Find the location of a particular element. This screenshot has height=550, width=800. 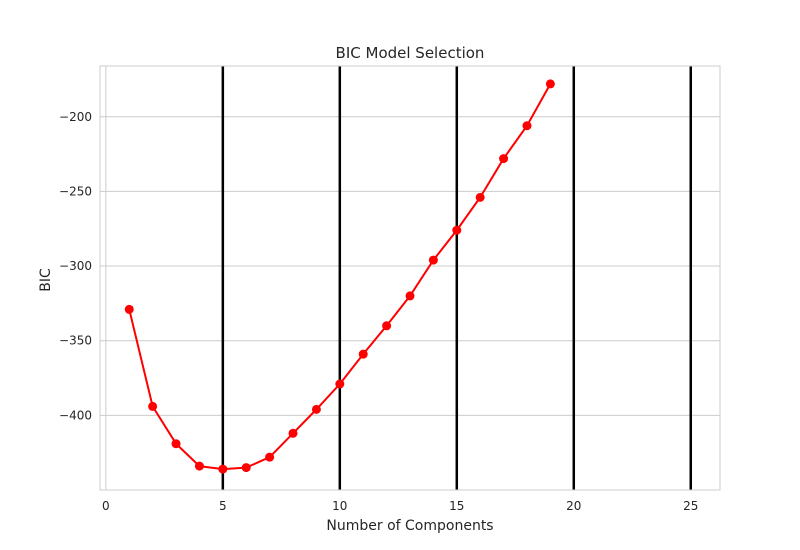

x-axis-label: Number of Components is located at coordinates (409, 526).